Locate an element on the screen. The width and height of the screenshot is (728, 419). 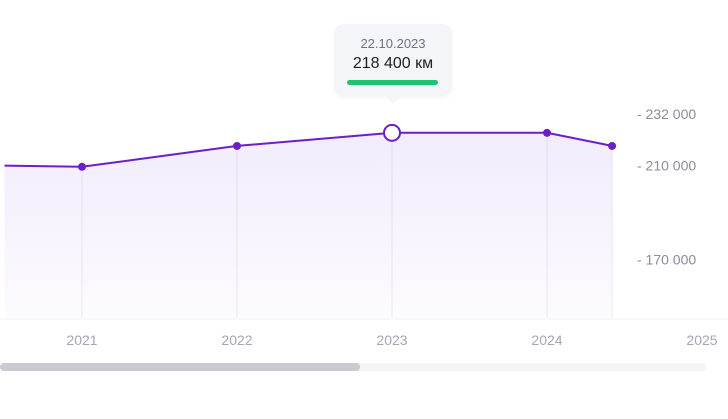
y-tick-label: - 170 000 is located at coordinates (666, 259).